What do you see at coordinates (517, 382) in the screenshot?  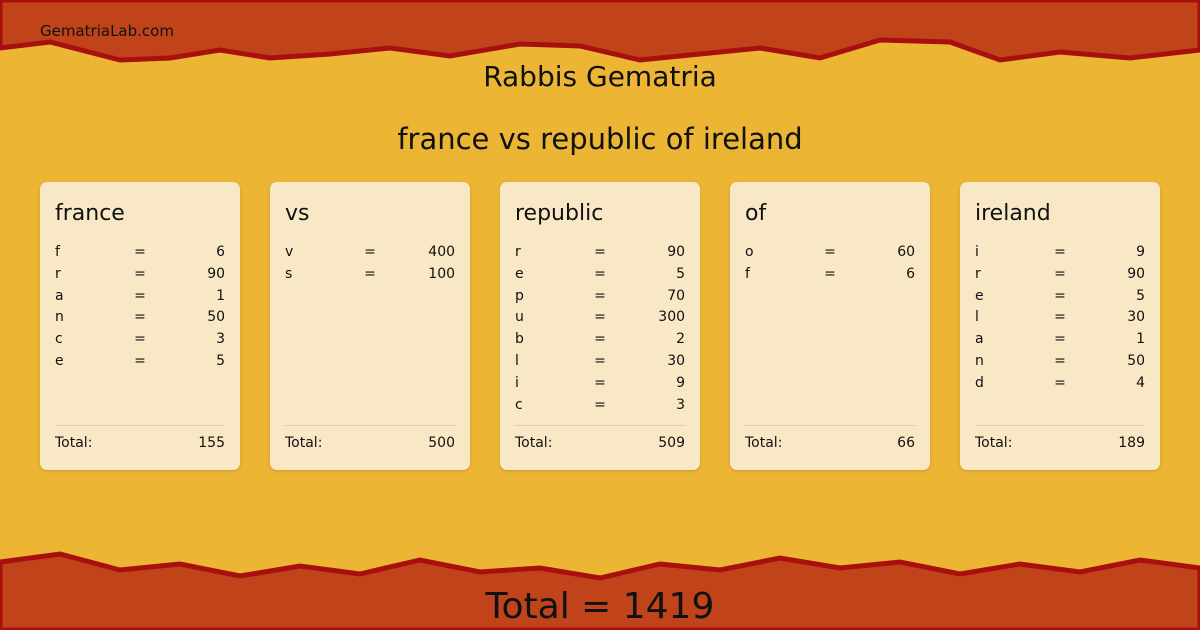 I see `letter: i` at bounding box center [517, 382].